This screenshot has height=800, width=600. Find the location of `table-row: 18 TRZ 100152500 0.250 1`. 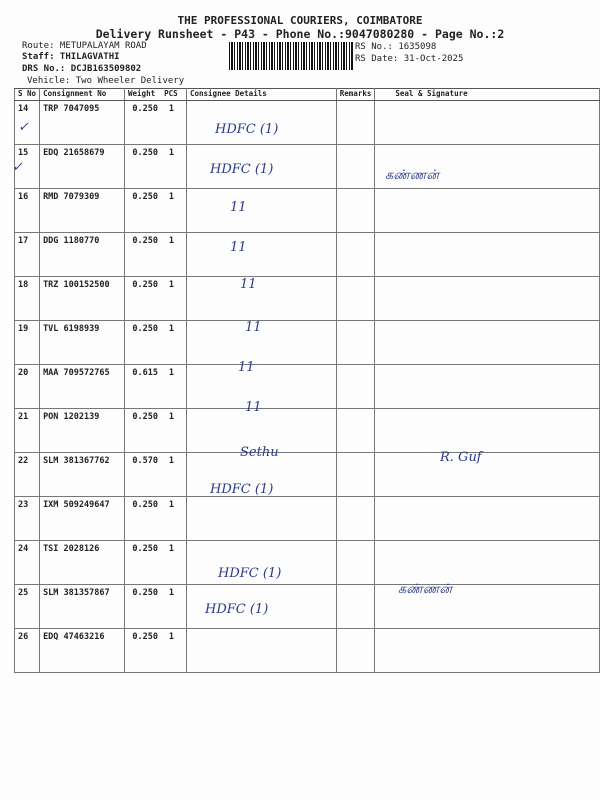

table-row: 18 TRZ 100152500 0.250 1 is located at coordinates (306, 298).